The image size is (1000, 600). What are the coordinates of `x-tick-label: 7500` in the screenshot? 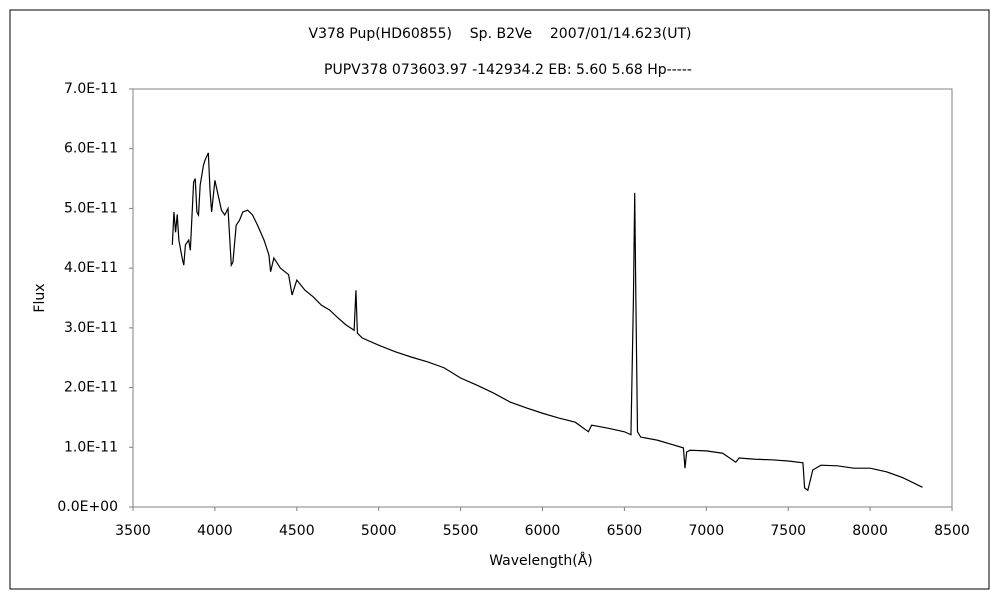 It's located at (788, 531).